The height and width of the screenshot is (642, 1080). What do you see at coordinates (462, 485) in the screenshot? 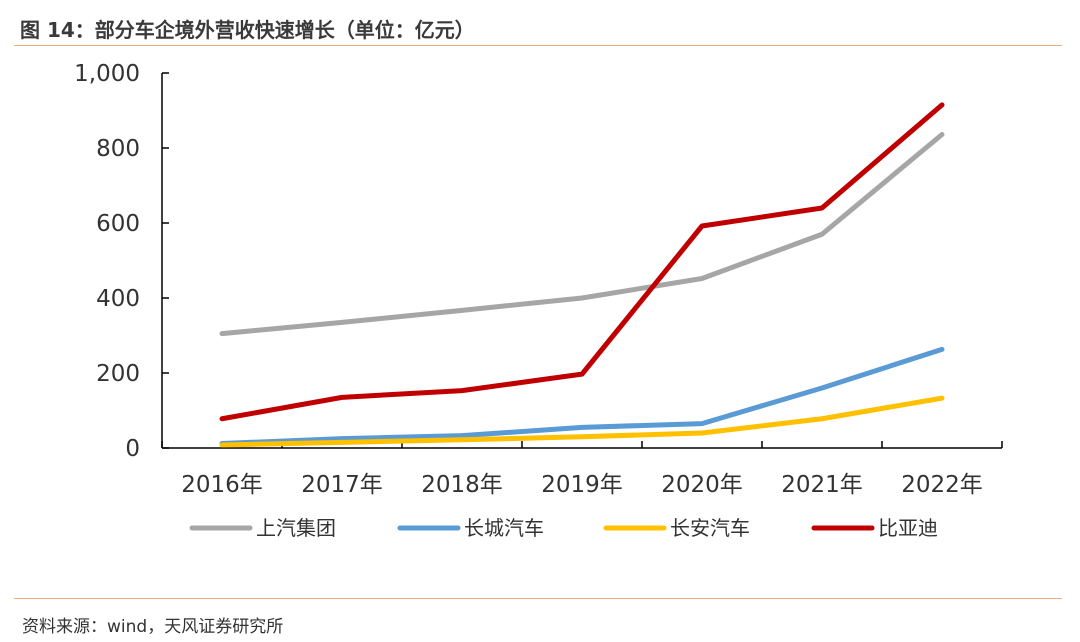
I see `x-tick-label: 2018年` at bounding box center [462, 485].